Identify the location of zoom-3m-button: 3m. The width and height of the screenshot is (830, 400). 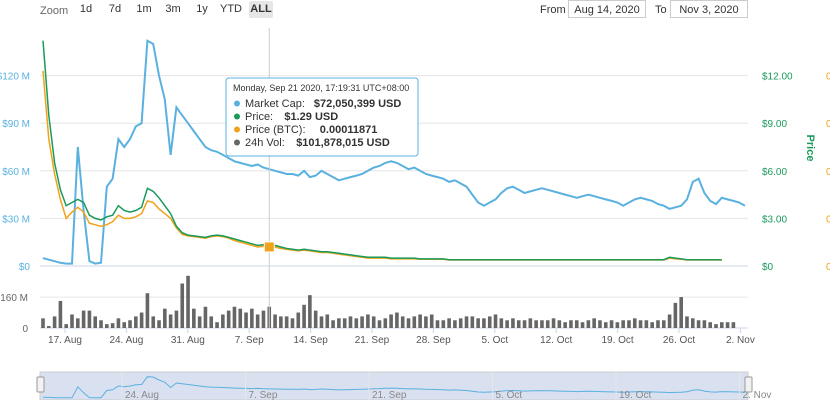
(173, 9).